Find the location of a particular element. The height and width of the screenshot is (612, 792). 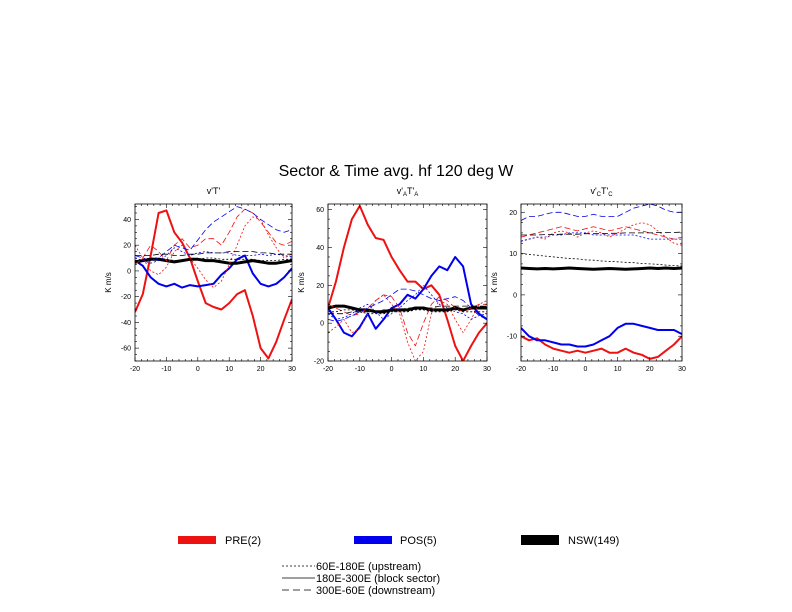

chart-panel-3: v'CT'C K m/s -20 -10 0 10 20 30 -10 0 10 20 is located at coordinates (588, 279).